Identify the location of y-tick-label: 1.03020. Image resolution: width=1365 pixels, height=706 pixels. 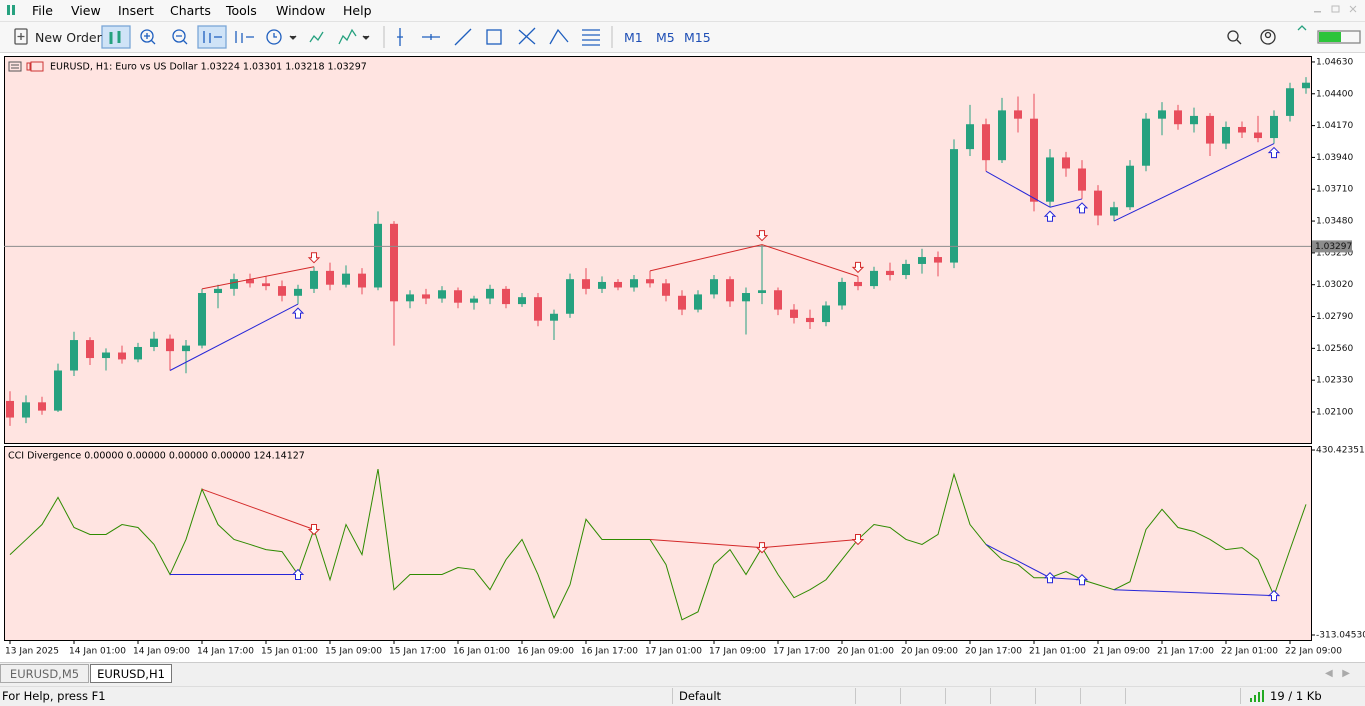
(1334, 285).